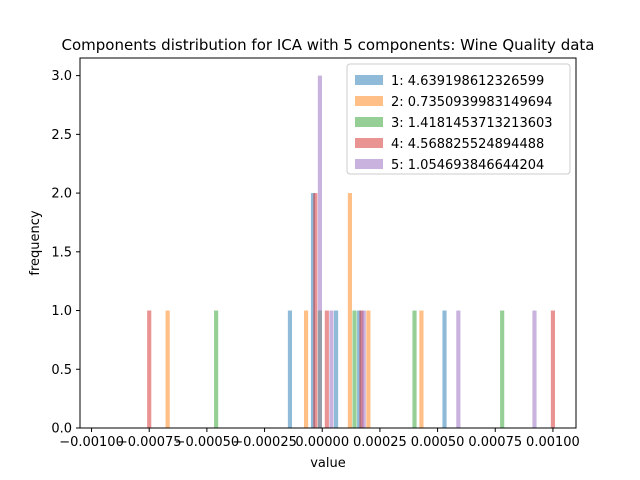  What do you see at coordinates (438, 442) in the screenshot?
I see `x-tick-label: 0.00050` at bounding box center [438, 442].